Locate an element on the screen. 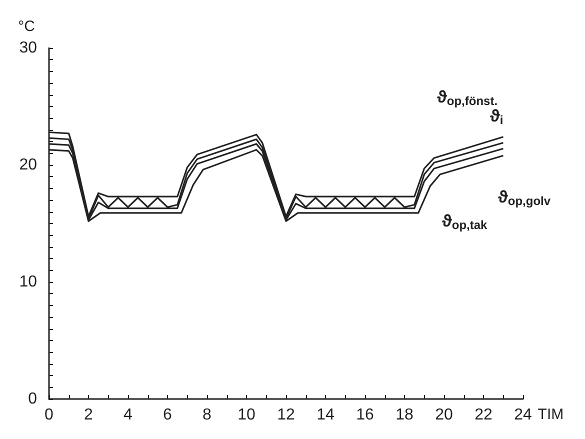 Image resolution: width=585 pixels, height=439 pixels. x-tick-label: 18 is located at coordinates (405, 415).